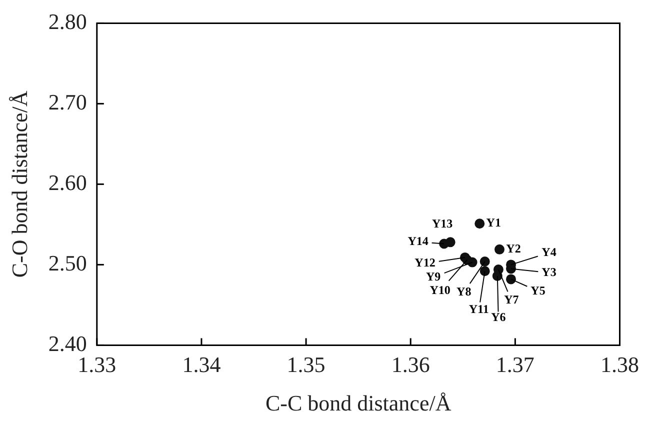  I want to click on y-tick-label: 2.60, so click(67, 182).